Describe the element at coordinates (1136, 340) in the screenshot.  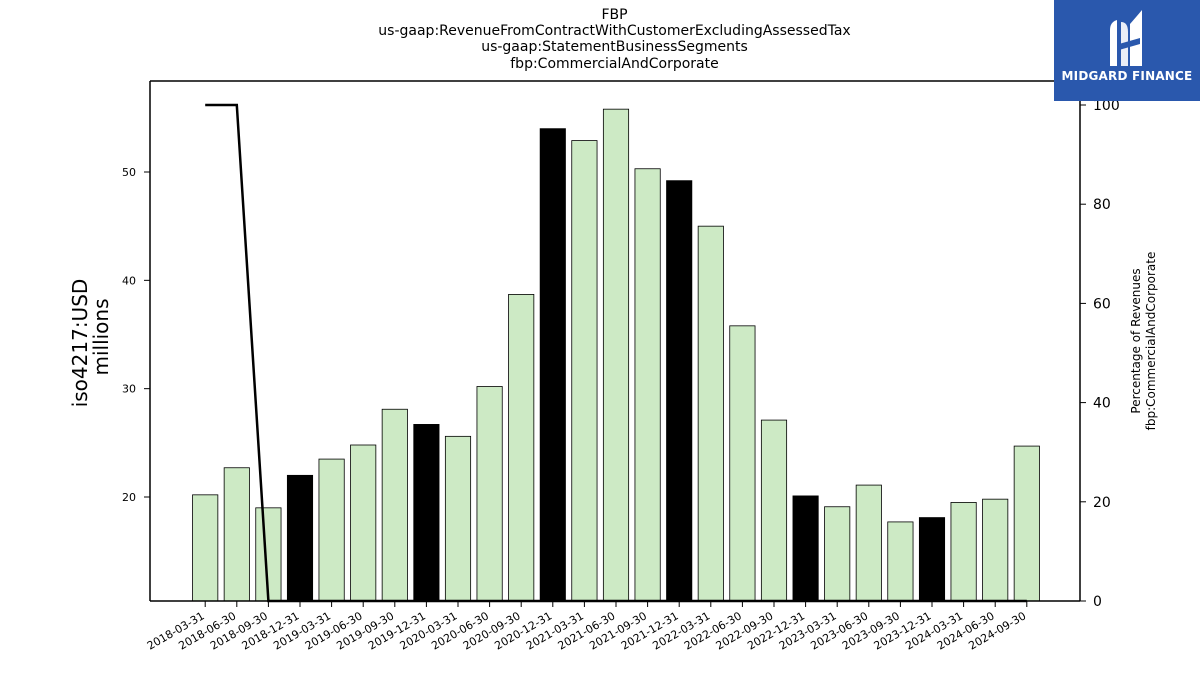
I see `y2-axis-label: Percentage of Revenues` at that location.